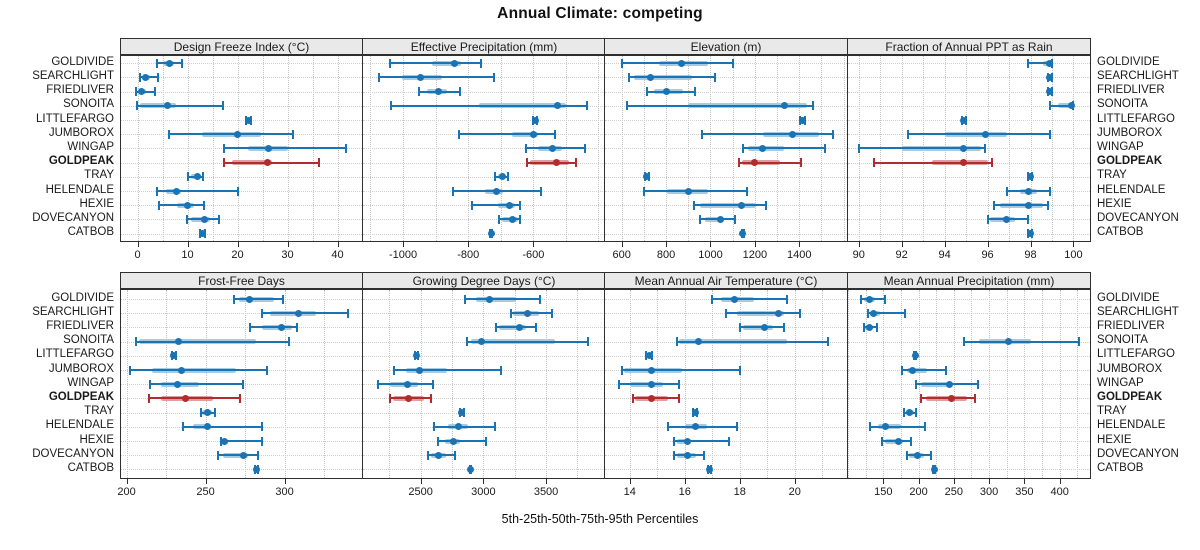  I want to click on chart-title: Annual Climate: competing, so click(600, 13).